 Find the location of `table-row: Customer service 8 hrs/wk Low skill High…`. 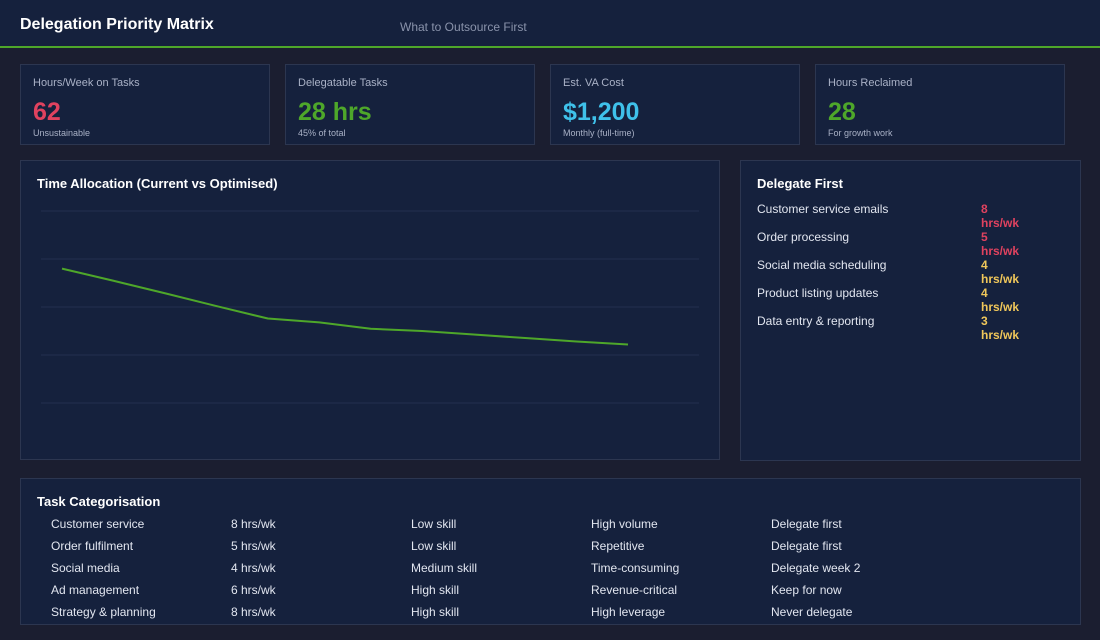

table-row: Customer service 8 hrs/wk Low skill High… is located at coordinates (561, 528).